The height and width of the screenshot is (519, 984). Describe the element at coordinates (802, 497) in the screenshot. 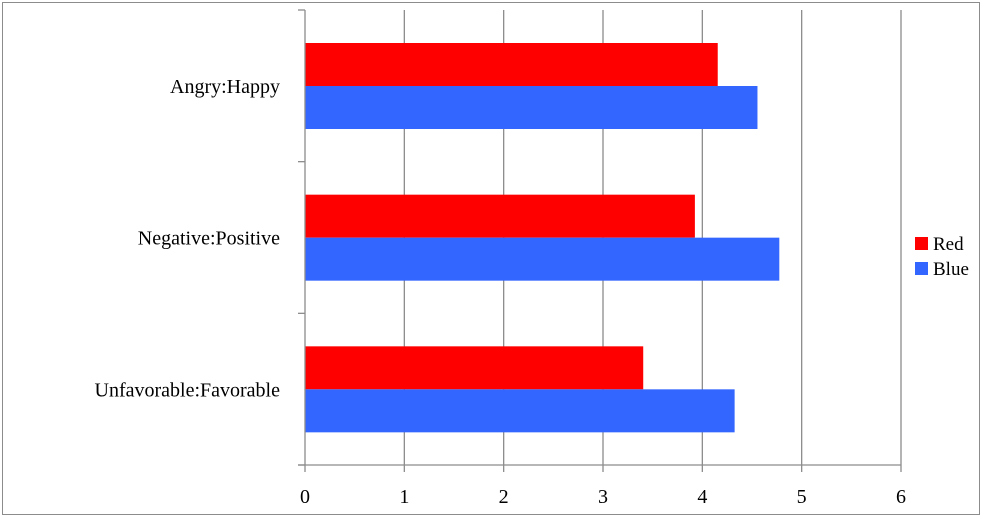

I see `x-tick-label-5: 5` at that location.